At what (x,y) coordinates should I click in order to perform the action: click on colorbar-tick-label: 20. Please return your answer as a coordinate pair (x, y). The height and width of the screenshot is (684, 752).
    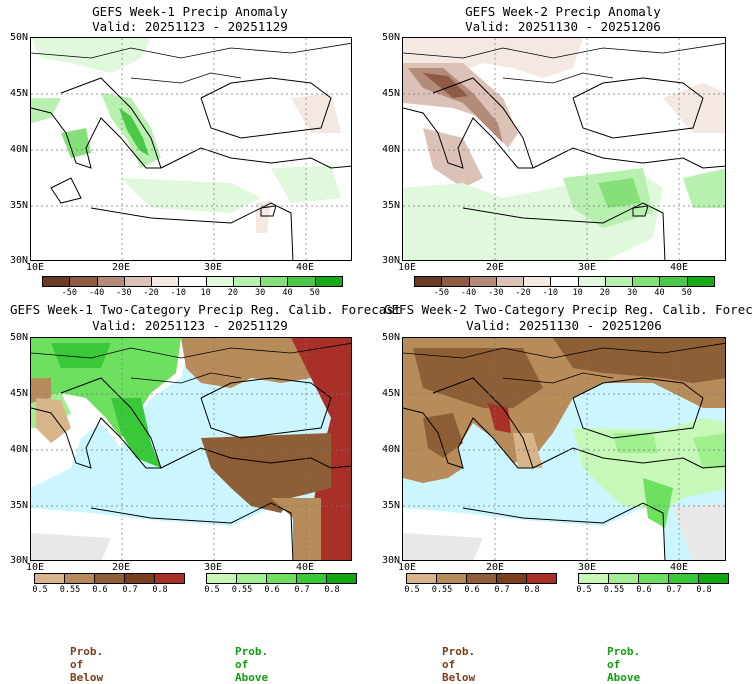
    Looking at the image, I should click on (605, 293).